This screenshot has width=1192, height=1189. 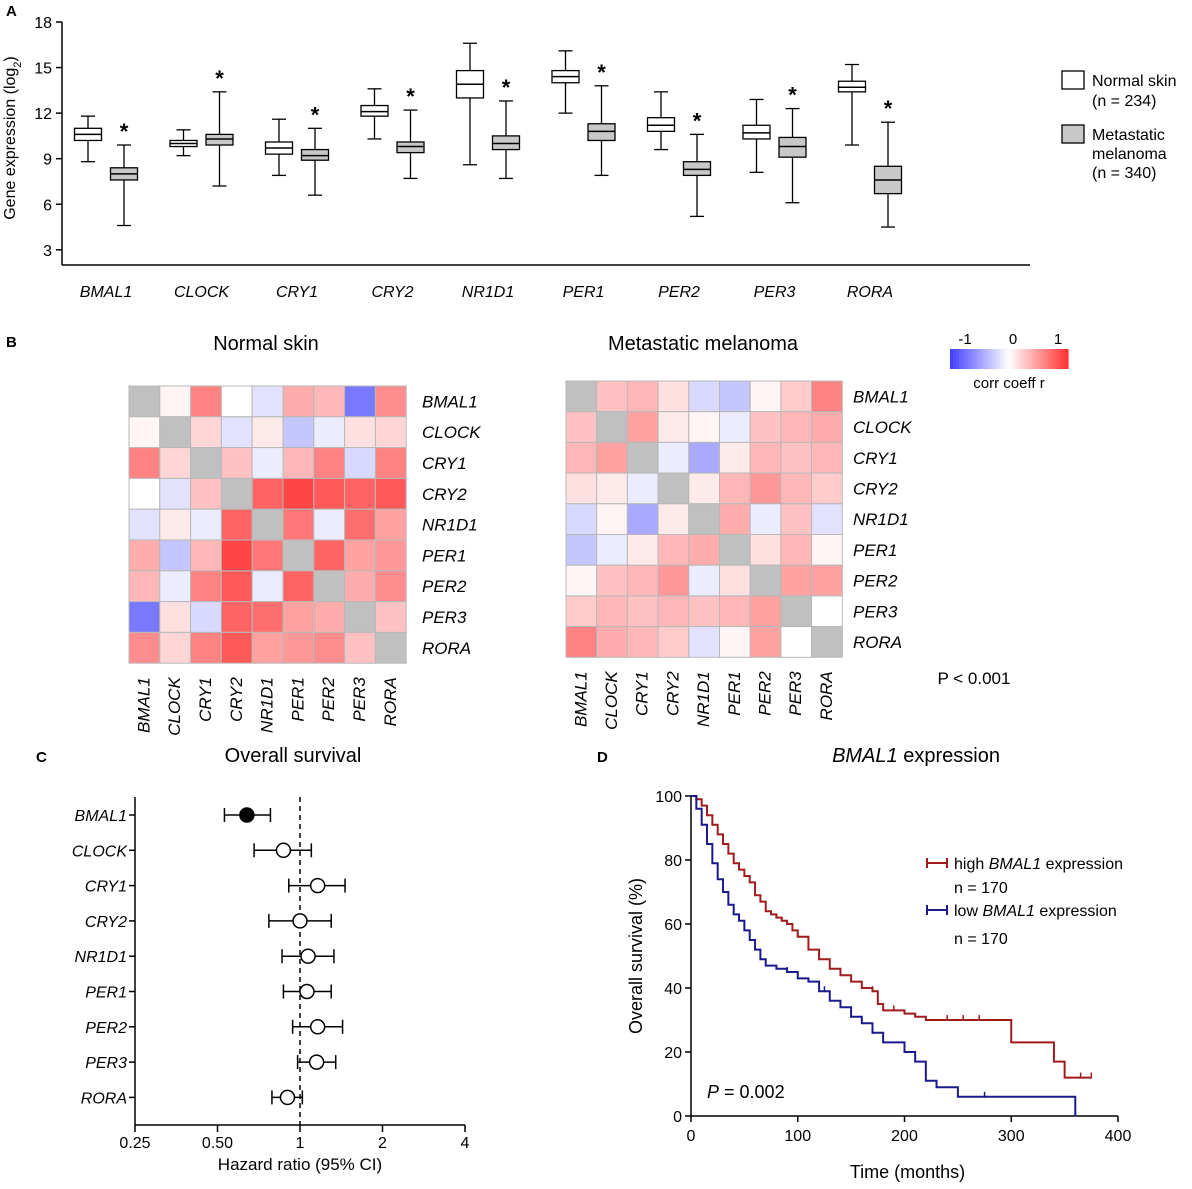 I want to click on heatmap-col-label: PER2, so click(x=328, y=699).